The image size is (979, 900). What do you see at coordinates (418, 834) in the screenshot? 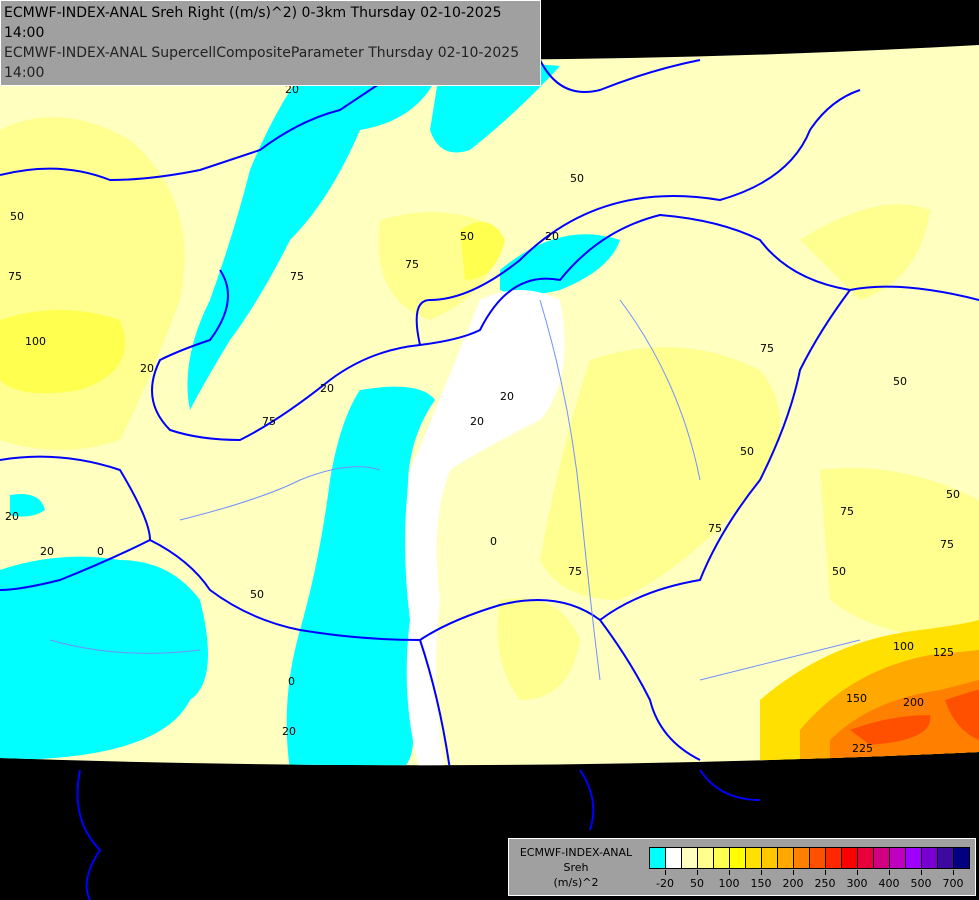
I see `country-borders-outside` at bounding box center [418, 834].